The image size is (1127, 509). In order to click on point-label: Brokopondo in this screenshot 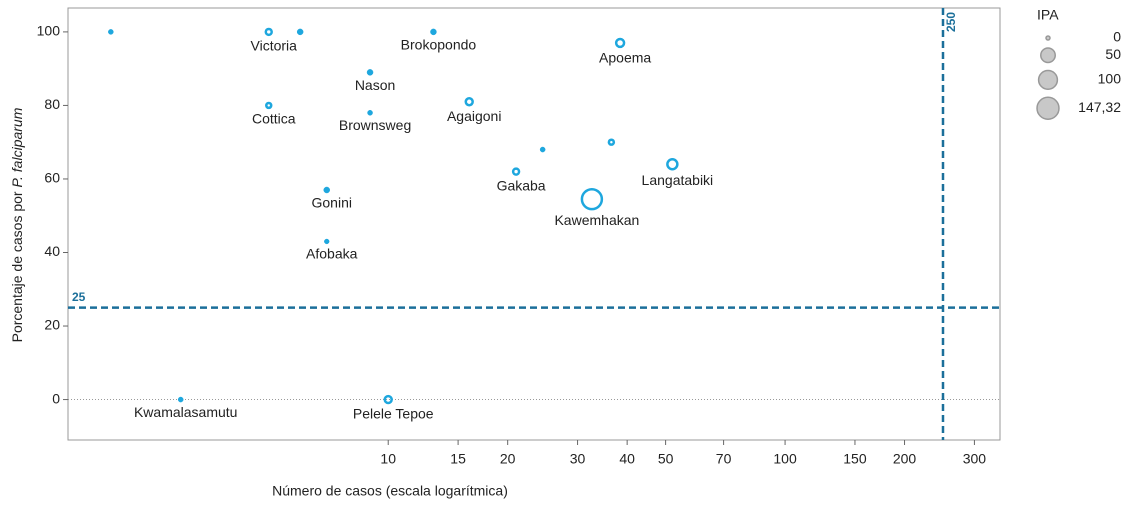, I will do `click(439, 45)`.